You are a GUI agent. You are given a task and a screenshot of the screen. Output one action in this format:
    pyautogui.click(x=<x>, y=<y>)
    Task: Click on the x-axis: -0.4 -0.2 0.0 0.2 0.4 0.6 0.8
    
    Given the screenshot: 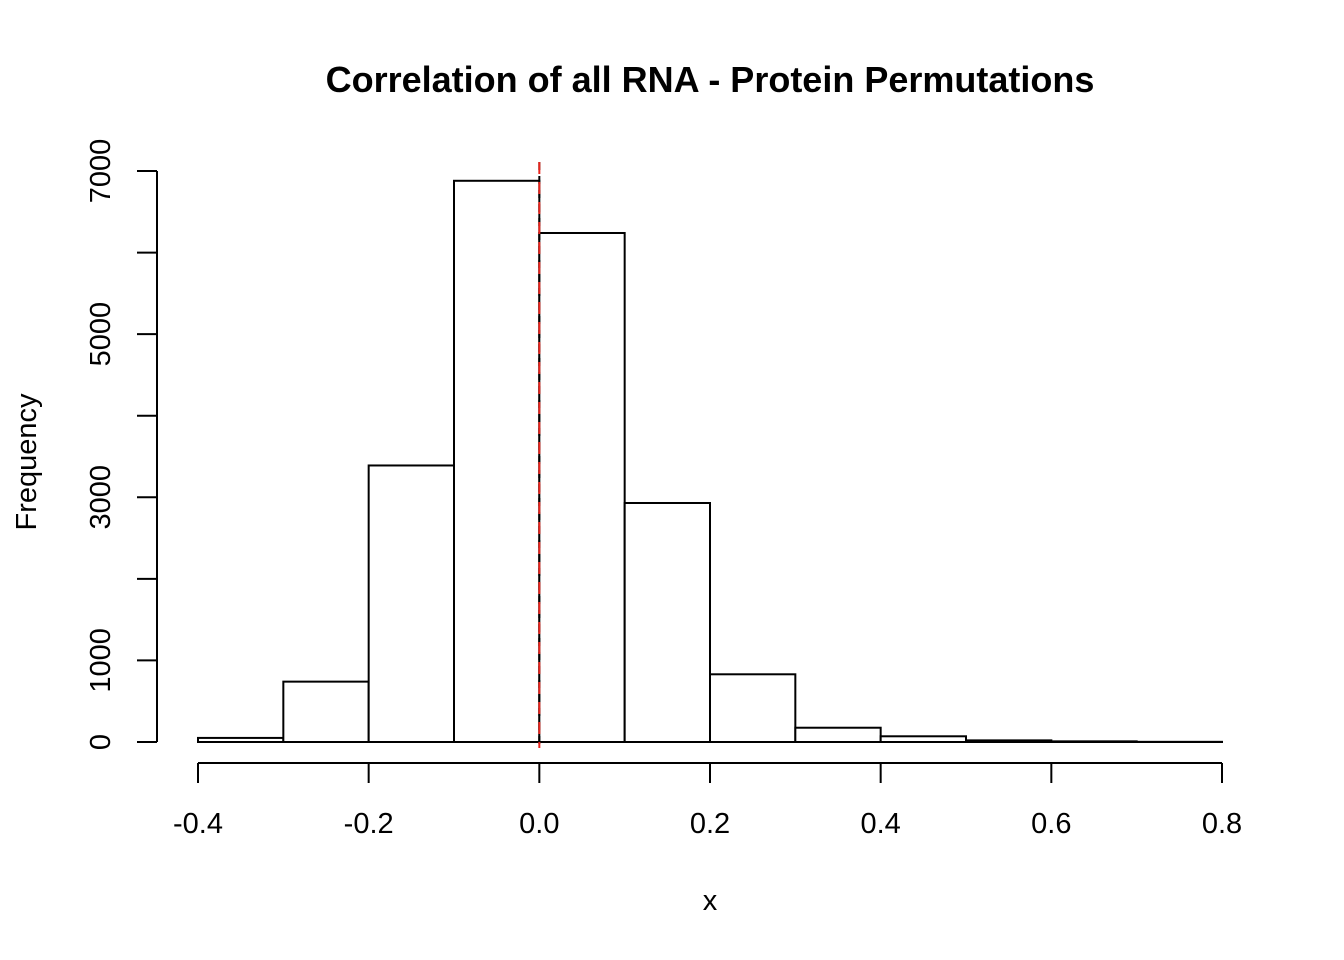 What is the action you would take?
    pyautogui.click(x=707, y=801)
    